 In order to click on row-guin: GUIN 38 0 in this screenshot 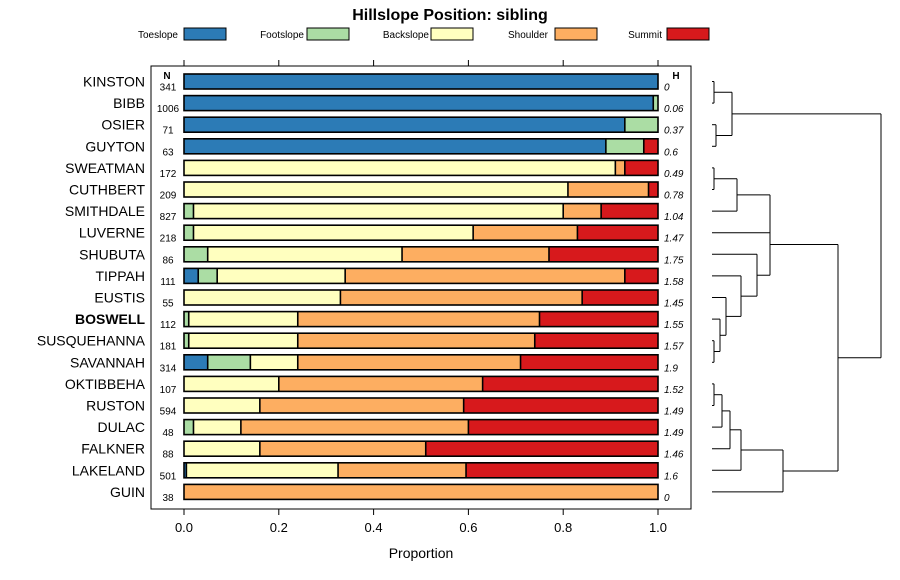, I will do `click(390, 493)`.